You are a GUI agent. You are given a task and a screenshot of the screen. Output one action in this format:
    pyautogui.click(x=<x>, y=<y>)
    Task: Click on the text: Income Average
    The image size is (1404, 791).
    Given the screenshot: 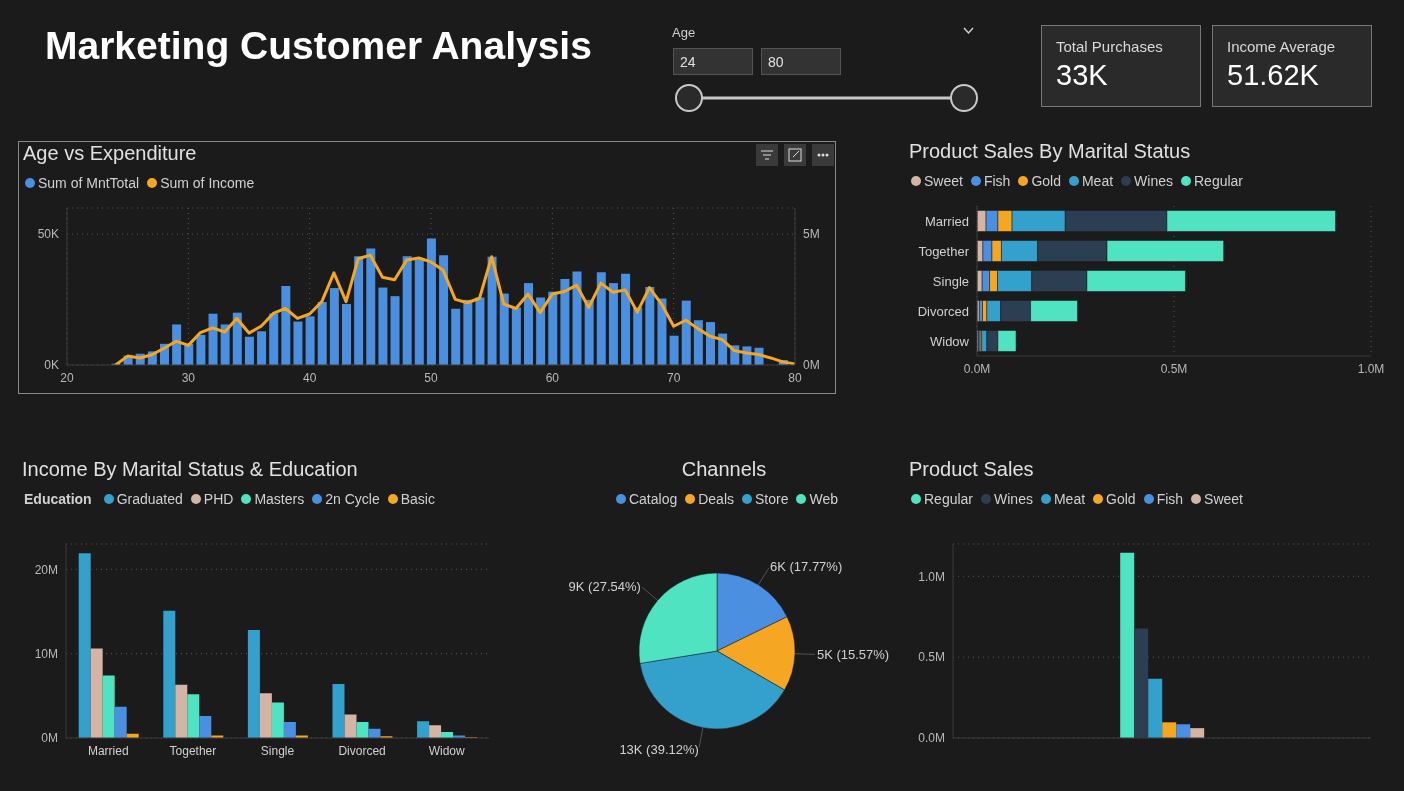 What is the action you would take?
    pyautogui.click(x=1282, y=46)
    